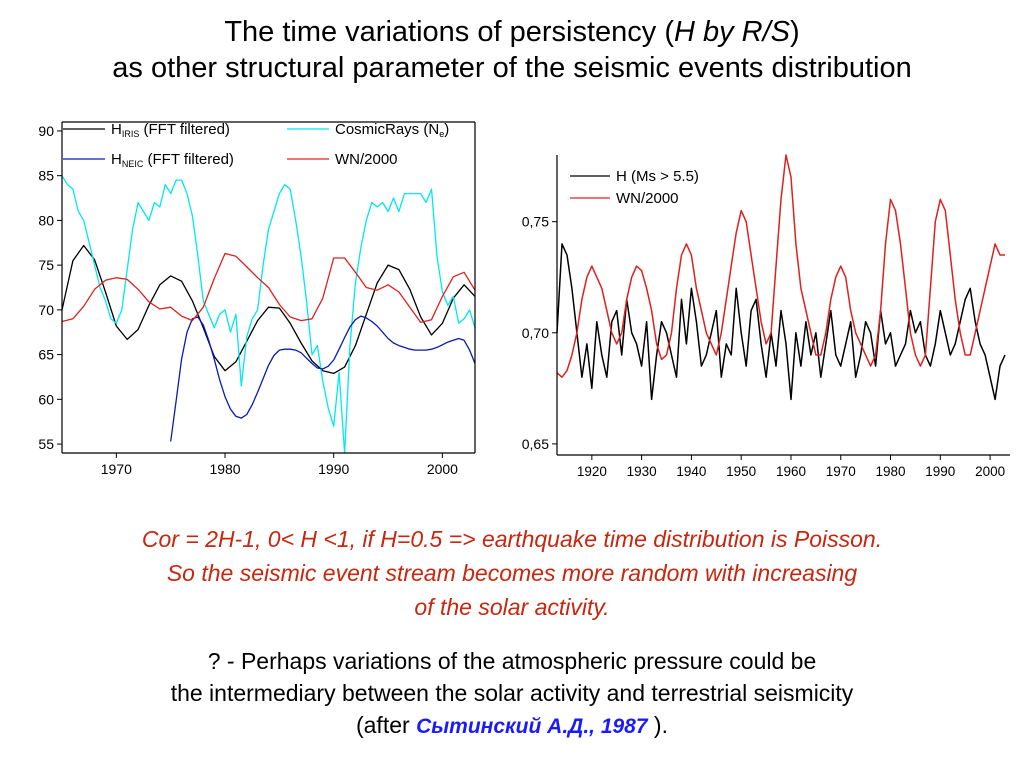  What do you see at coordinates (46, 131) in the screenshot?
I see `left-y-tick-label: 90` at bounding box center [46, 131].